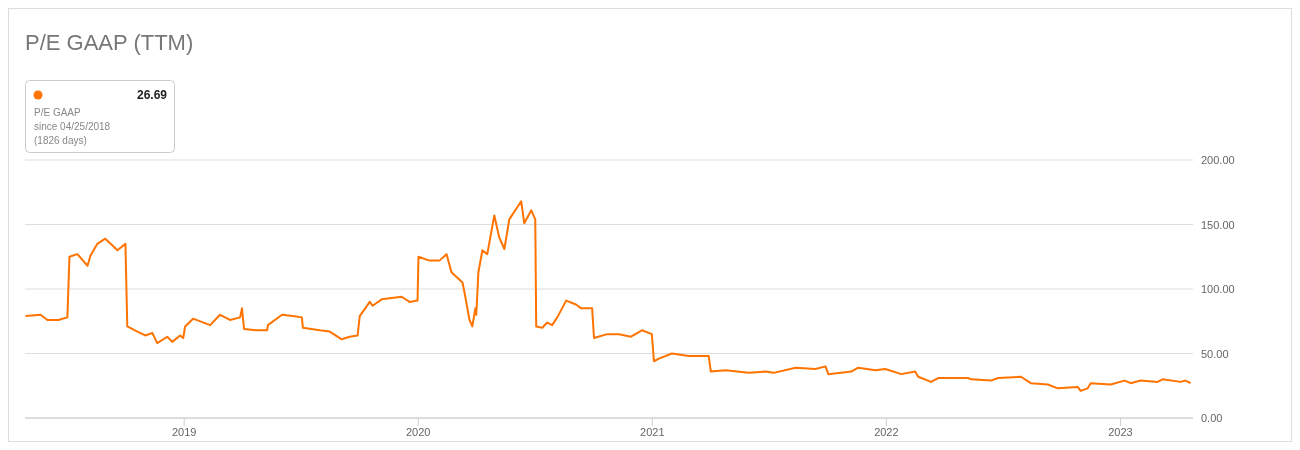 The image size is (1300, 450). Describe the element at coordinates (652, 432) in the screenshot. I see `x-tick-label: 2021` at that location.